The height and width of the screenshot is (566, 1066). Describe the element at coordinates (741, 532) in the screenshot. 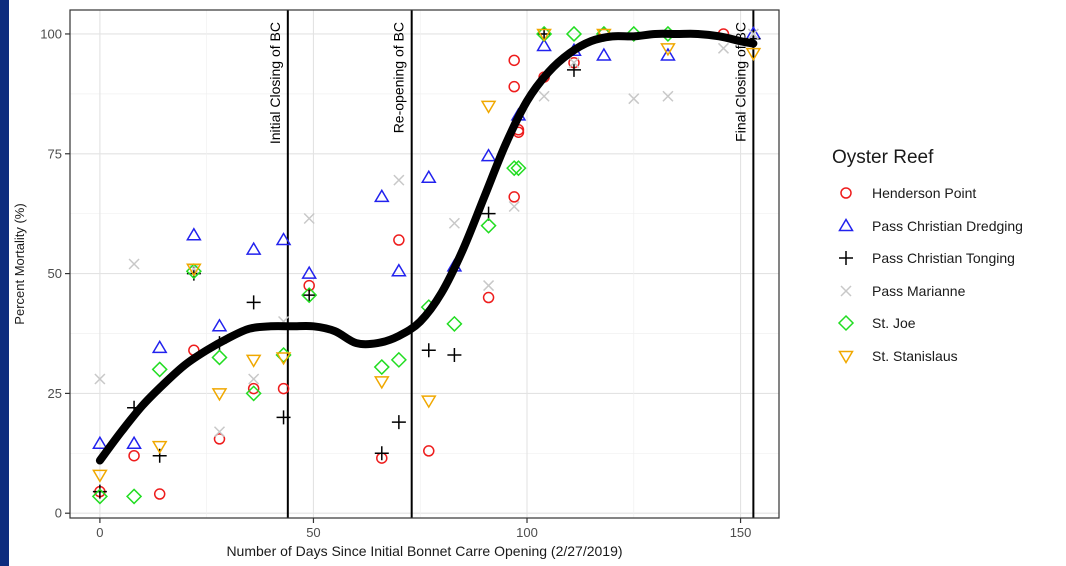

I see `x-tick-label: 150` at that location.